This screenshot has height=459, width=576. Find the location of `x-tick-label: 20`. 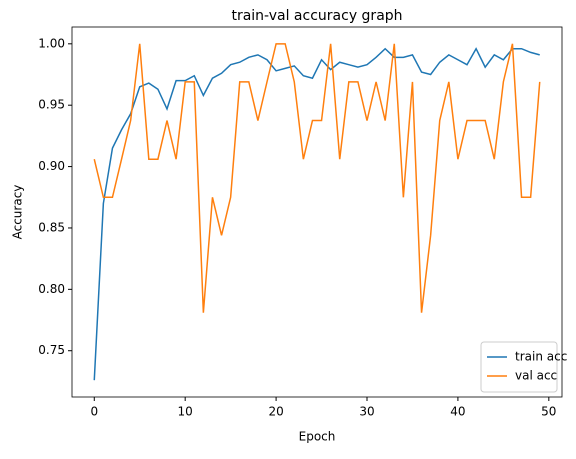

x-tick-label: 20 is located at coordinates (275, 412).